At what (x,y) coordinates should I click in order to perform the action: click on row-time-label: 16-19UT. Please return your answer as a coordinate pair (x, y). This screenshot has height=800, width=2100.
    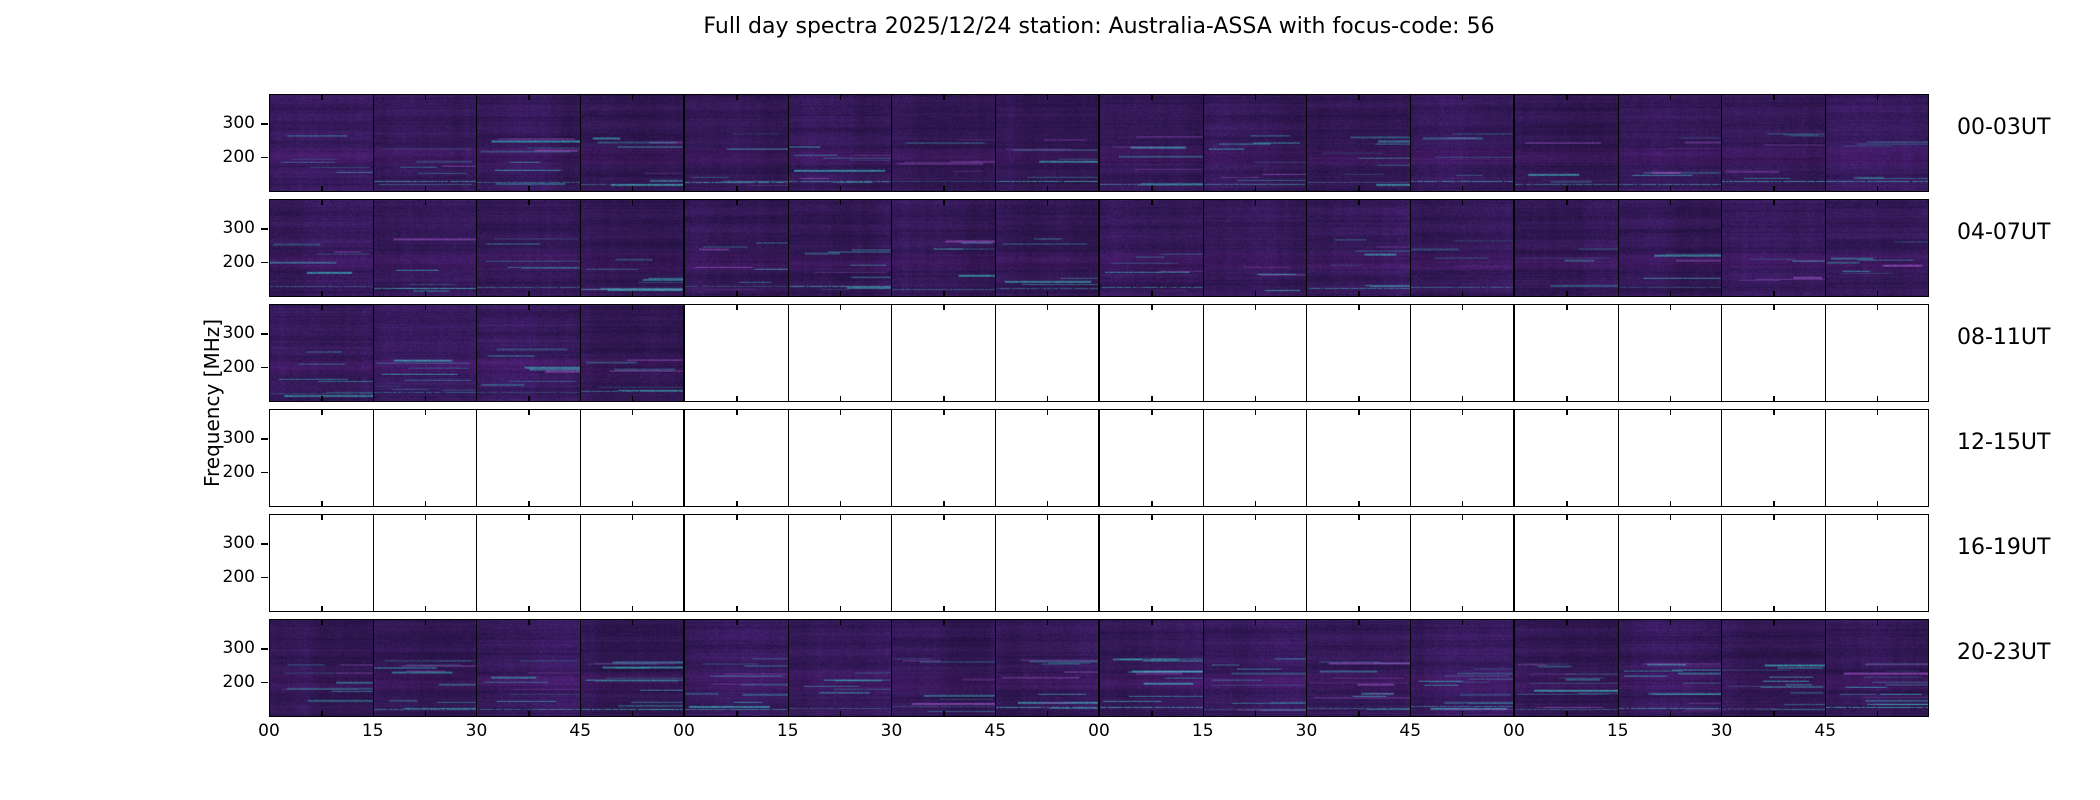
    Looking at the image, I should click on (2004, 547).